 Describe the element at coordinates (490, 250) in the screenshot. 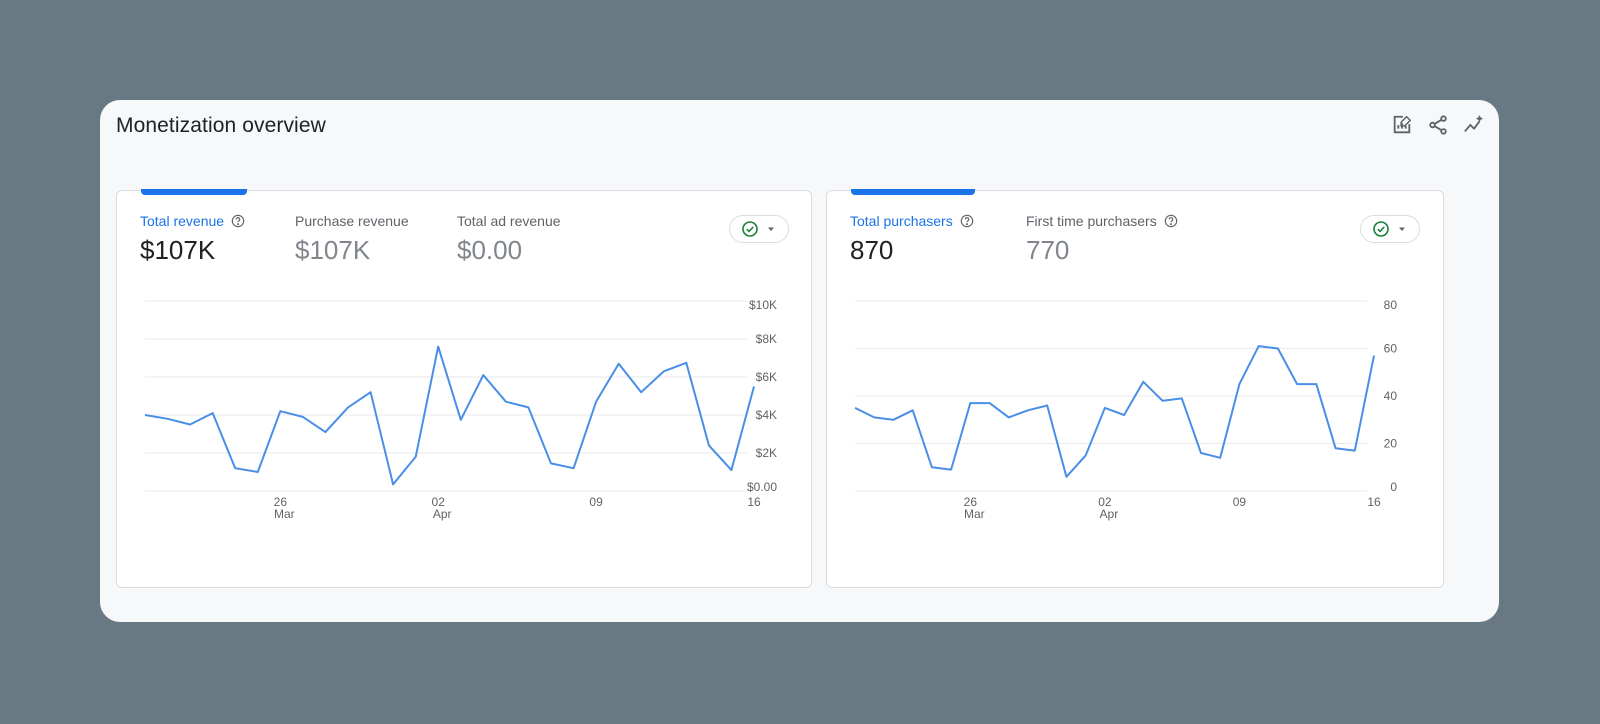

I see `metric-value: $0.00` at that location.